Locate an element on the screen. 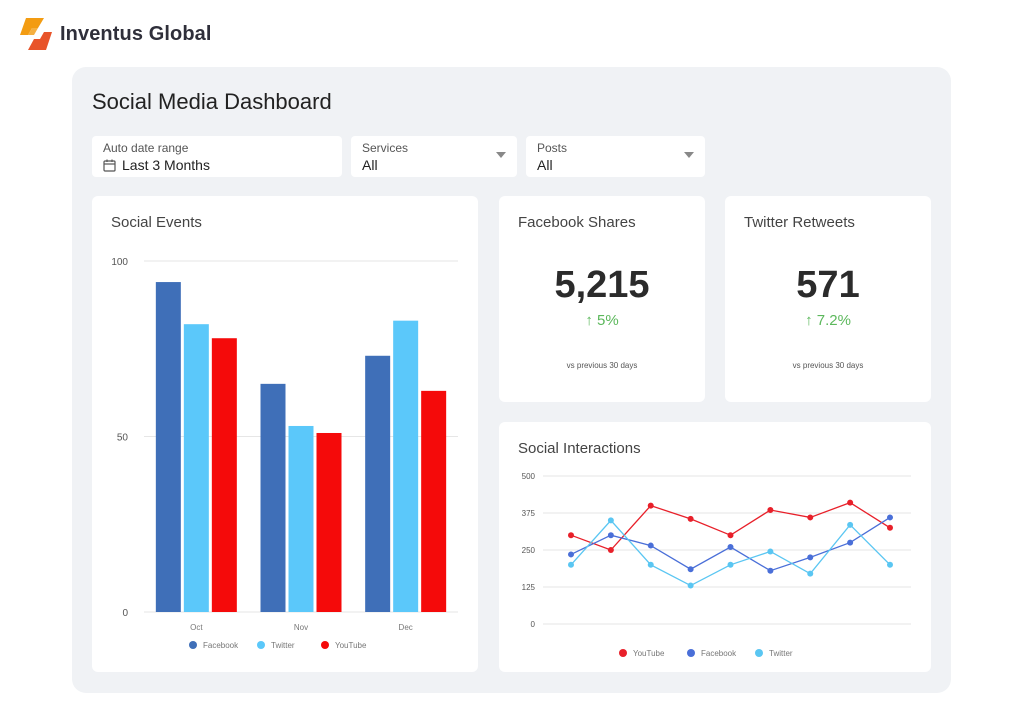 The width and height of the screenshot is (1024, 725). date-range-label: Auto date range is located at coordinates (146, 148).